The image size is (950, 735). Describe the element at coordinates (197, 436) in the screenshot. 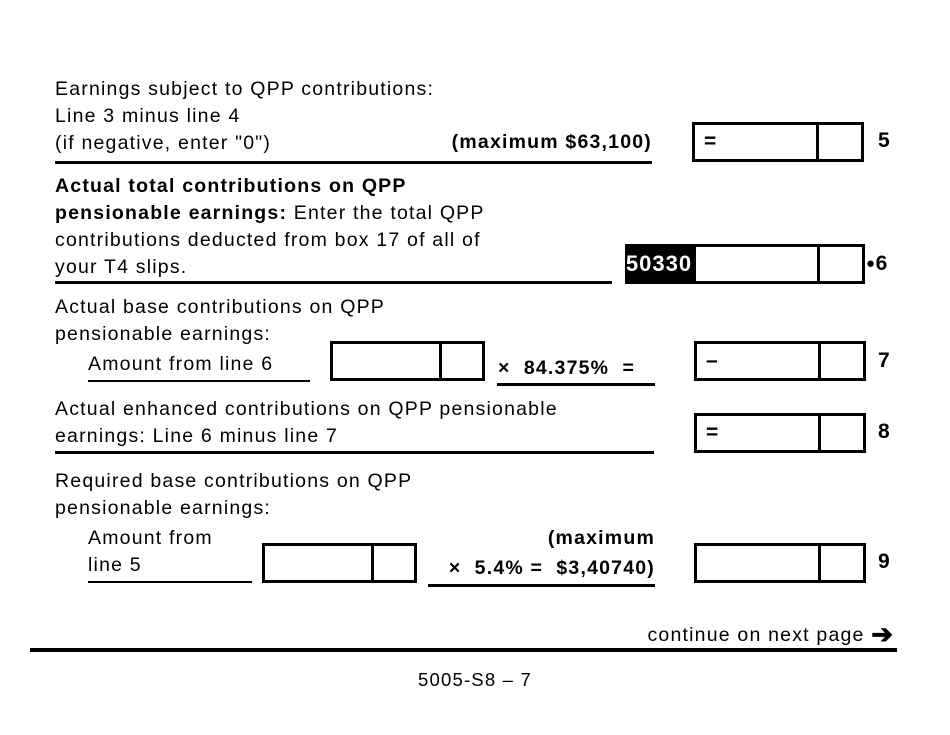

I see `line8-desc-2: earnings: Line 6 minus line 7` at that location.